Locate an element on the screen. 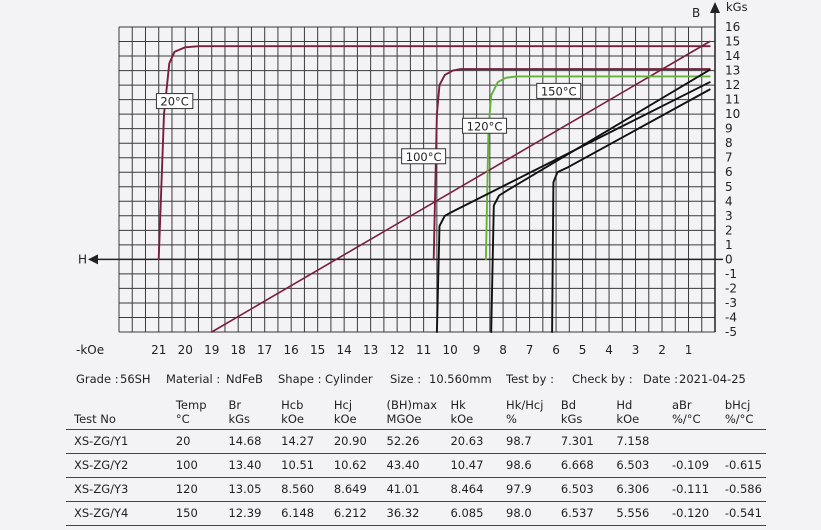  table-cell: 98.7 is located at coordinates (525, 441).